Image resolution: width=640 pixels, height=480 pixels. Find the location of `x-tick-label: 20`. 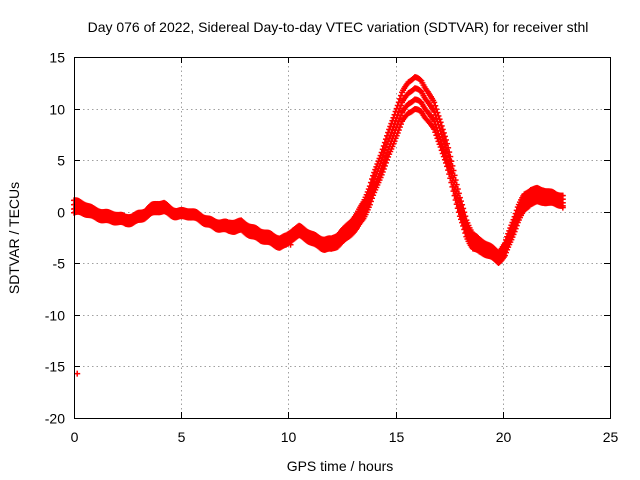

x-tick-label: 20 is located at coordinates (504, 437).